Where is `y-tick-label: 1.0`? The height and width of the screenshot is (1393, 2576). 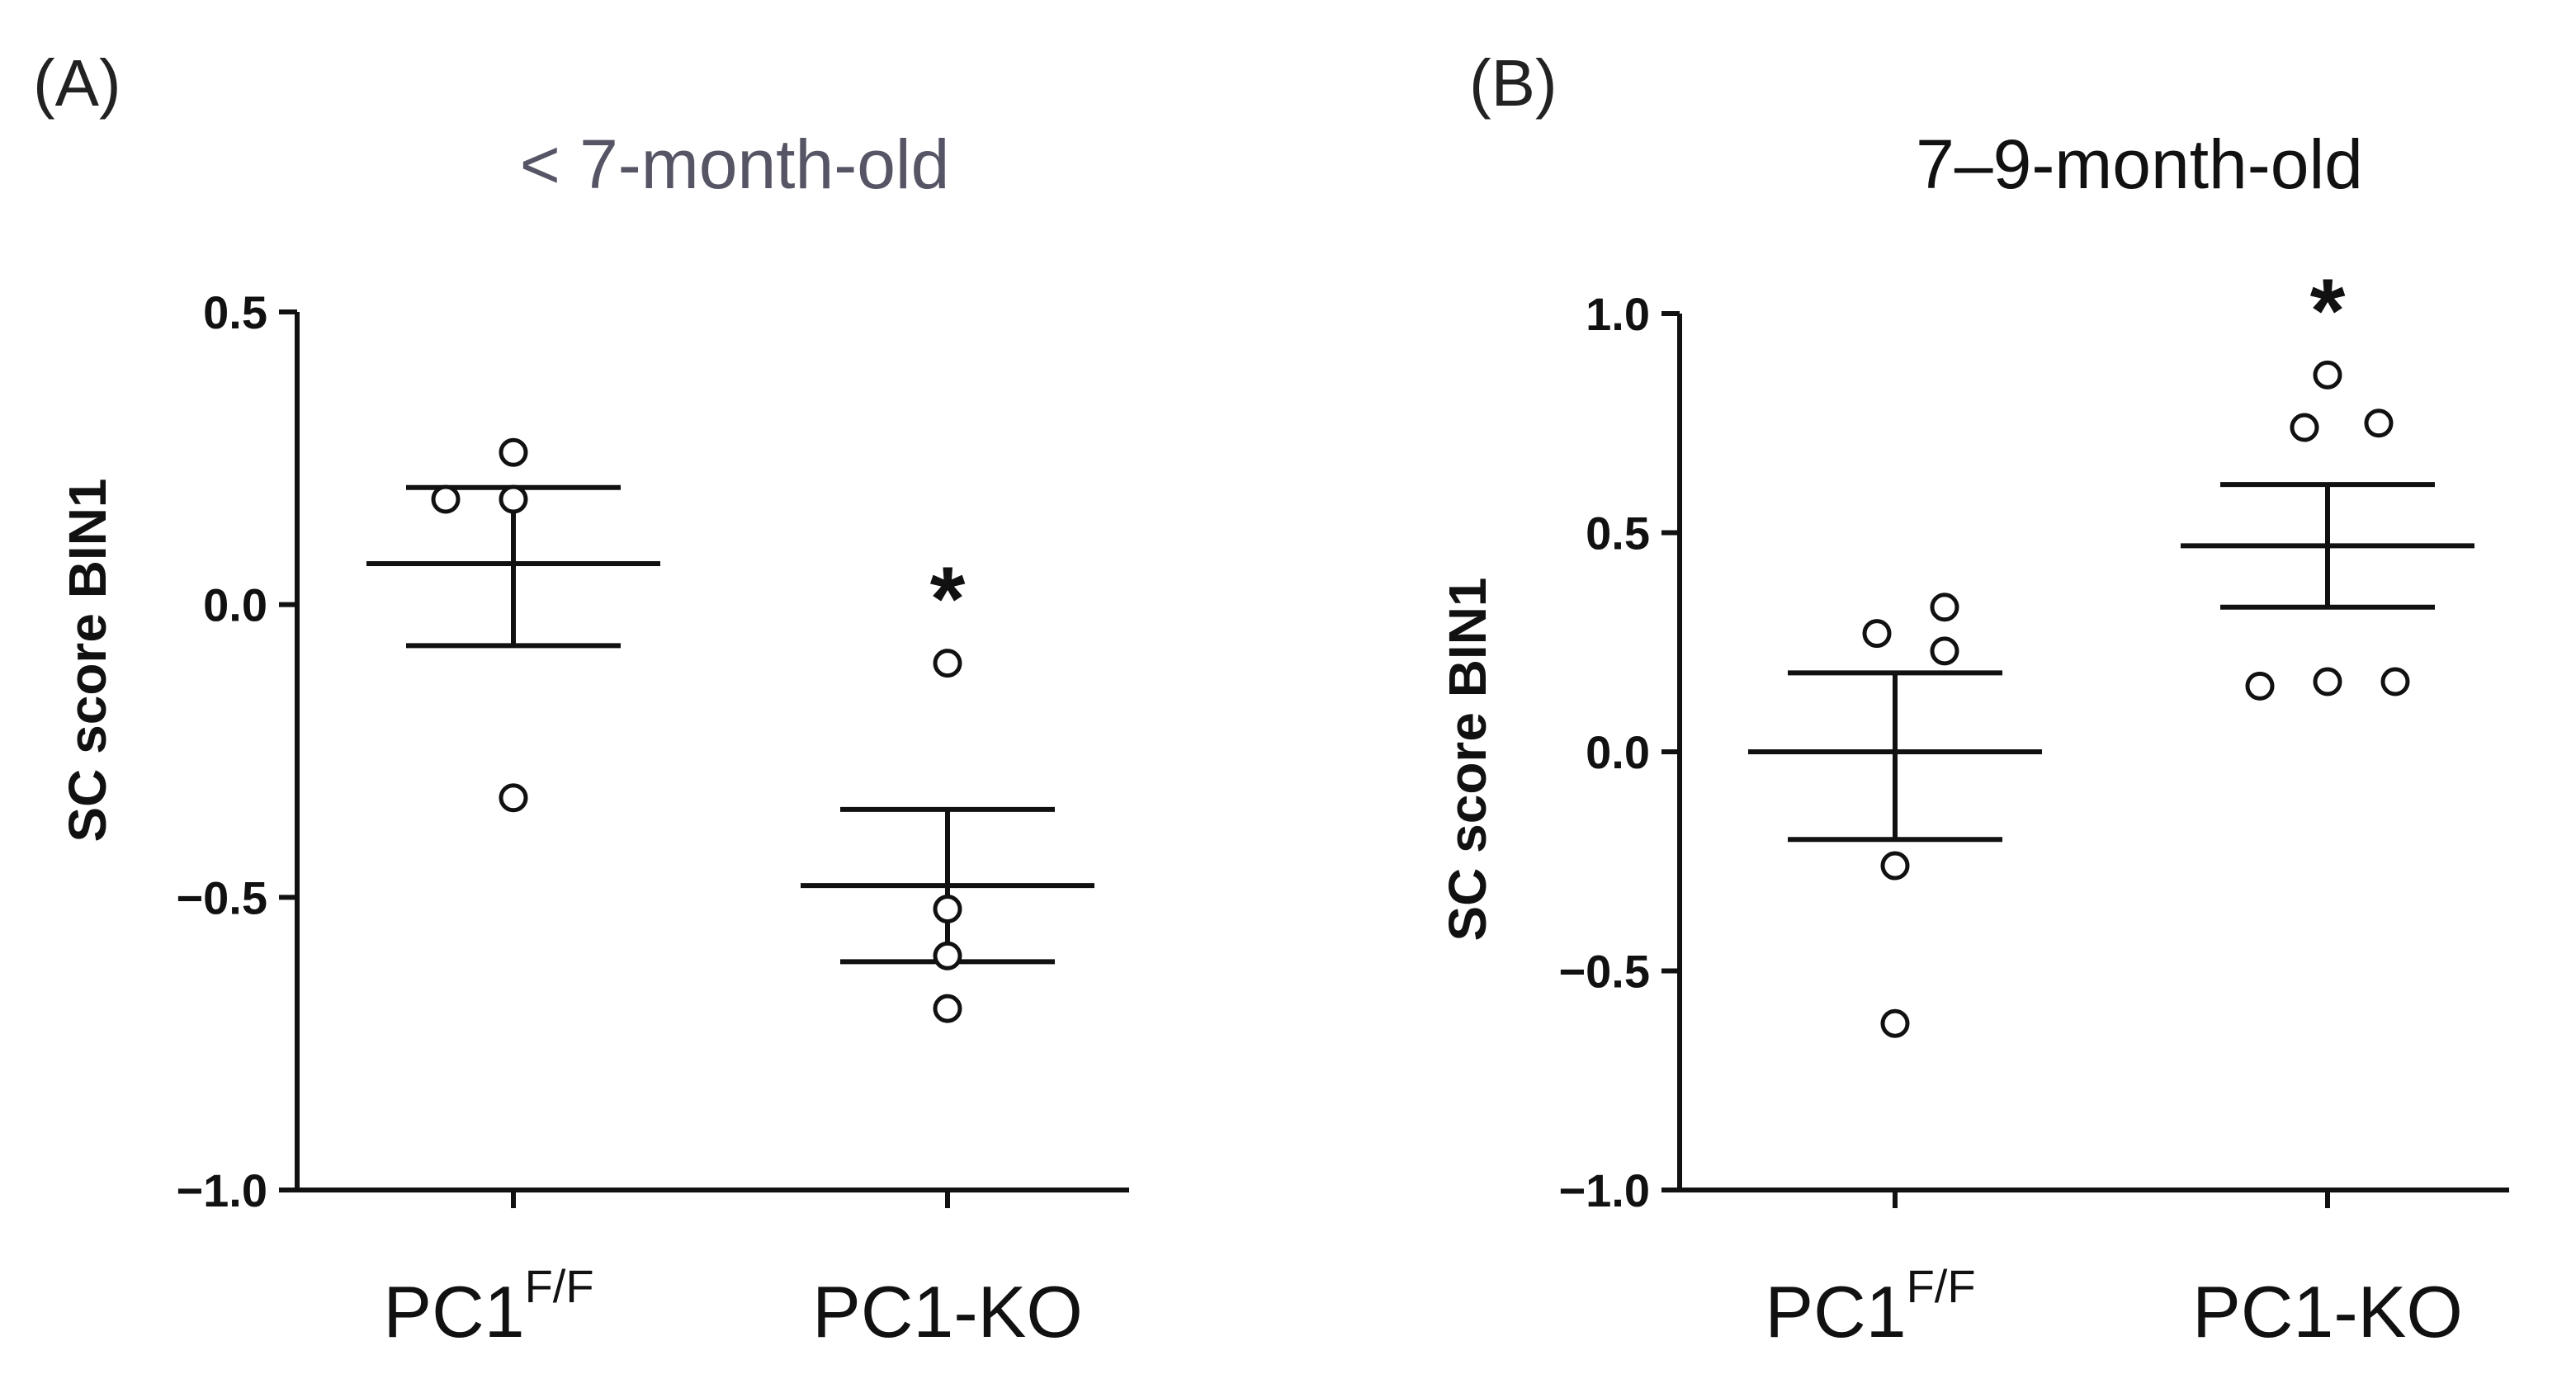 y-tick-label: 1.0 is located at coordinates (1618, 314).